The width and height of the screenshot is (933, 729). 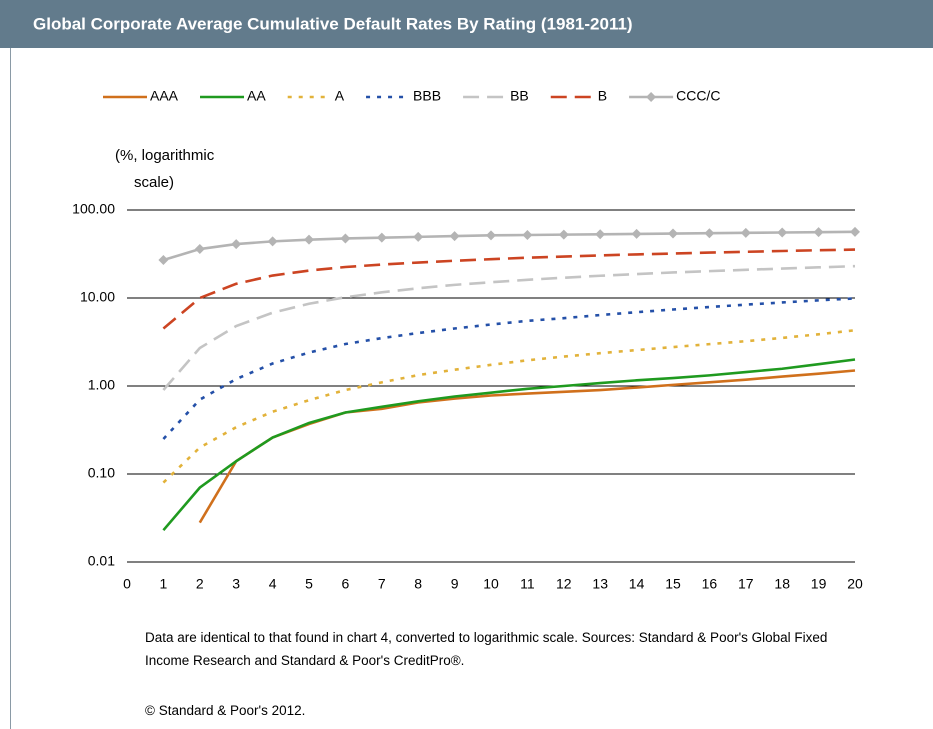 What do you see at coordinates (746, 584) in the screenshot?
I see `x-tick-label: 17` at bounding box center [746, 584].